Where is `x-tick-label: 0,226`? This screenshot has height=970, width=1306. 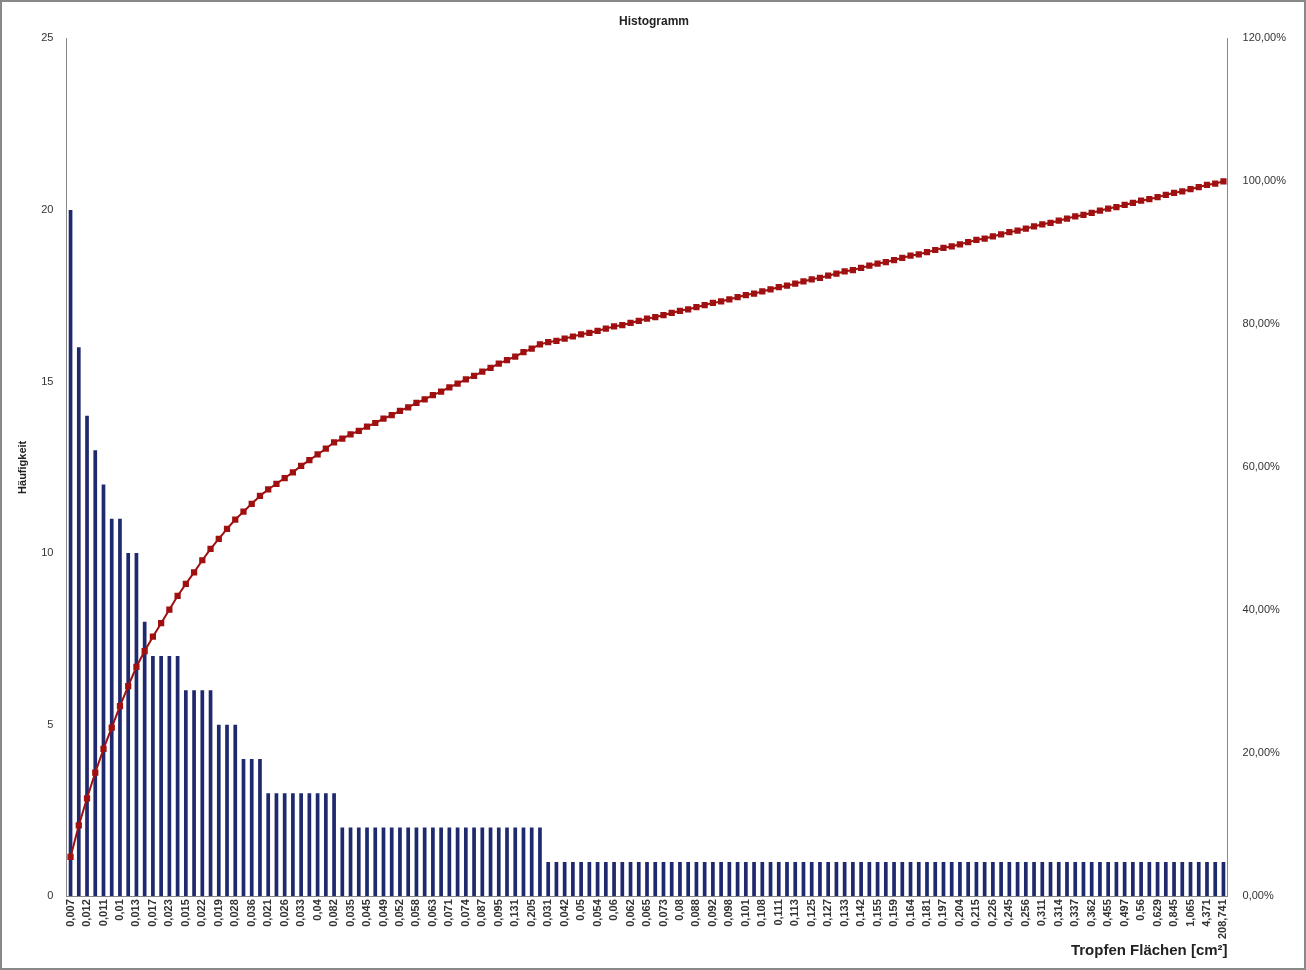 x-tick-label: 0,226 is located at coordinates (991, 913).